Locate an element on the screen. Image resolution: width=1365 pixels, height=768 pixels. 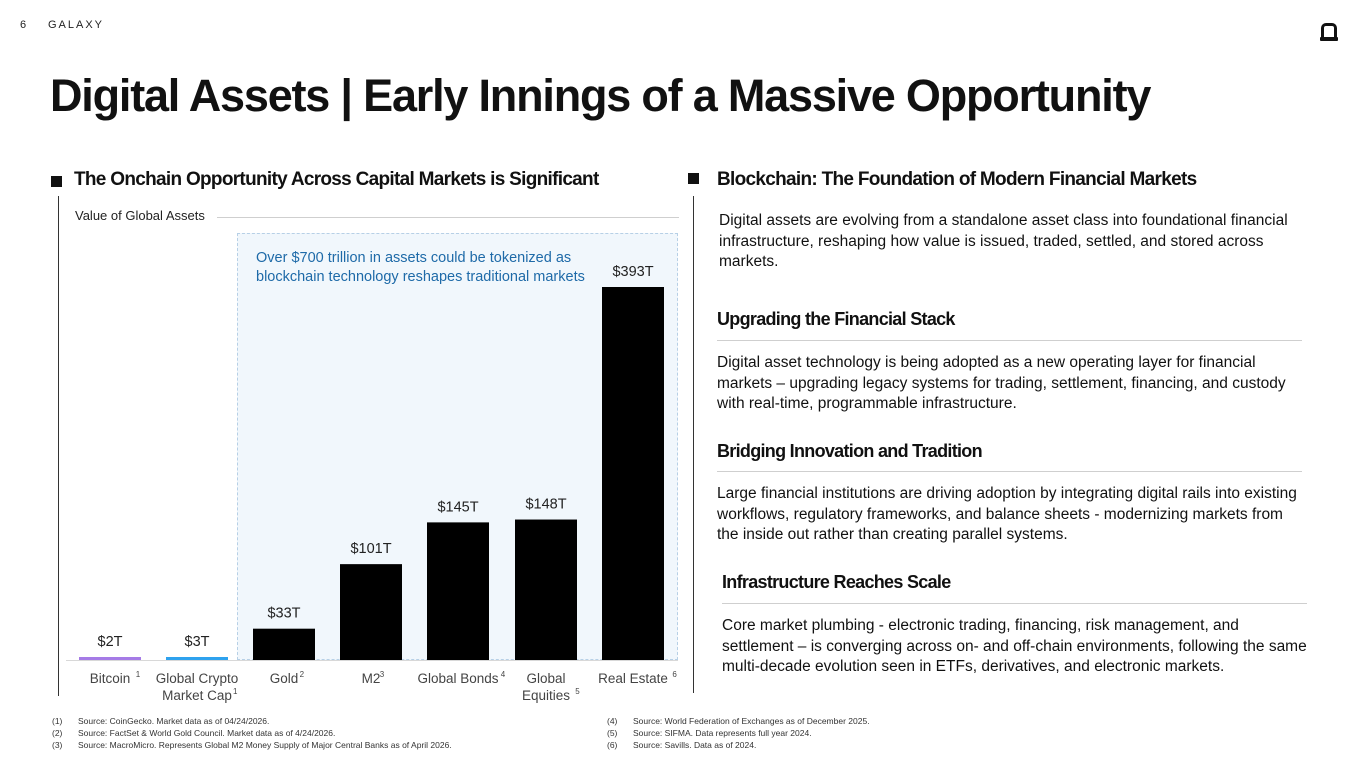
subsection-title: Bridging Innovation and Tradition is located at coordinates (850, 451).